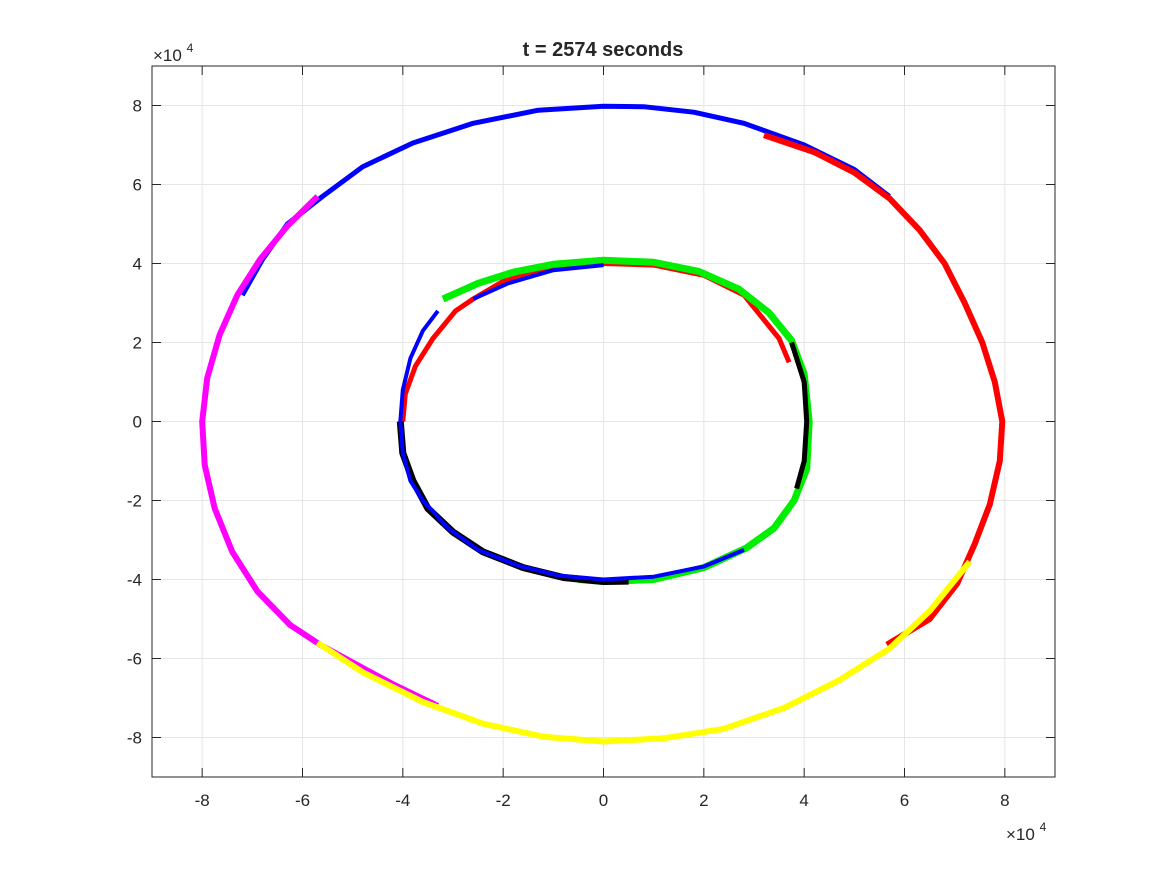 Image resolution: width=1167 pixels, height=875 pixels. I want to click on y-tick-labels: -8 -6 -4 -2 0 2 4 6 8, so click(134, 422).